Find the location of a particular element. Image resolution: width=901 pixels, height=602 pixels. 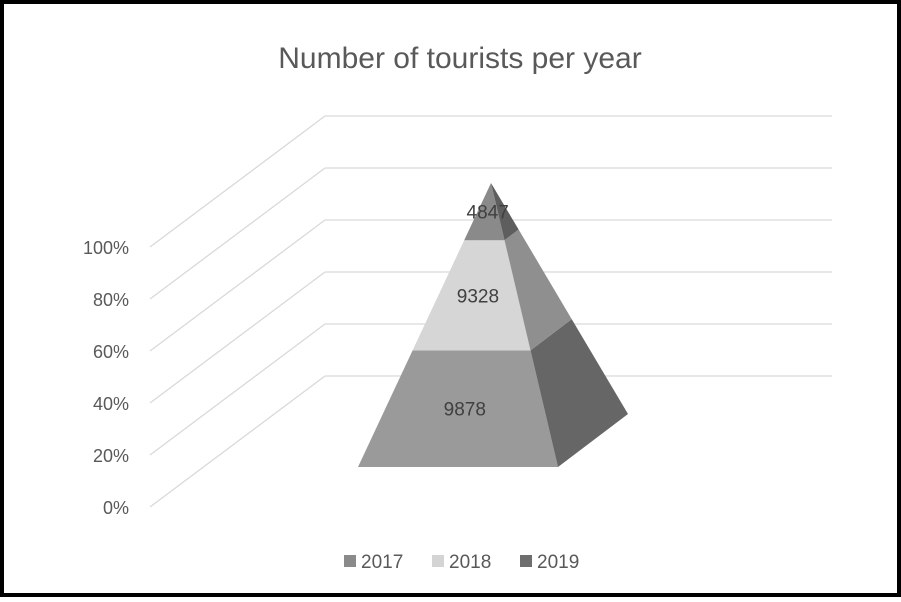

legend-swatch-2017 is located at coordinates (350, 561).